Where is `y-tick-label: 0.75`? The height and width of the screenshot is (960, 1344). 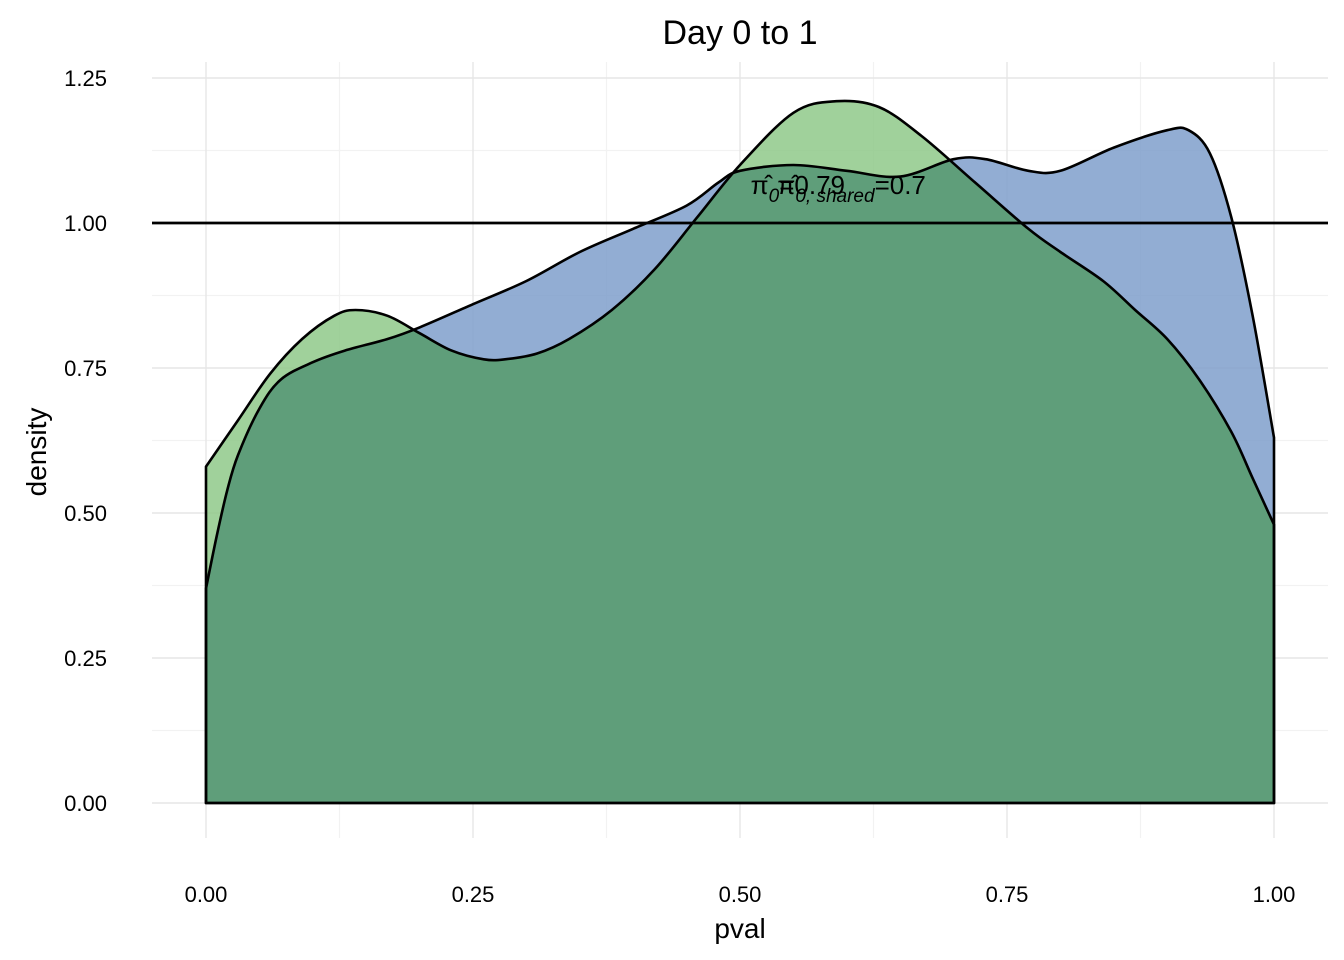
y-tick-label: 0.75 is located at coordinates (85, 368).